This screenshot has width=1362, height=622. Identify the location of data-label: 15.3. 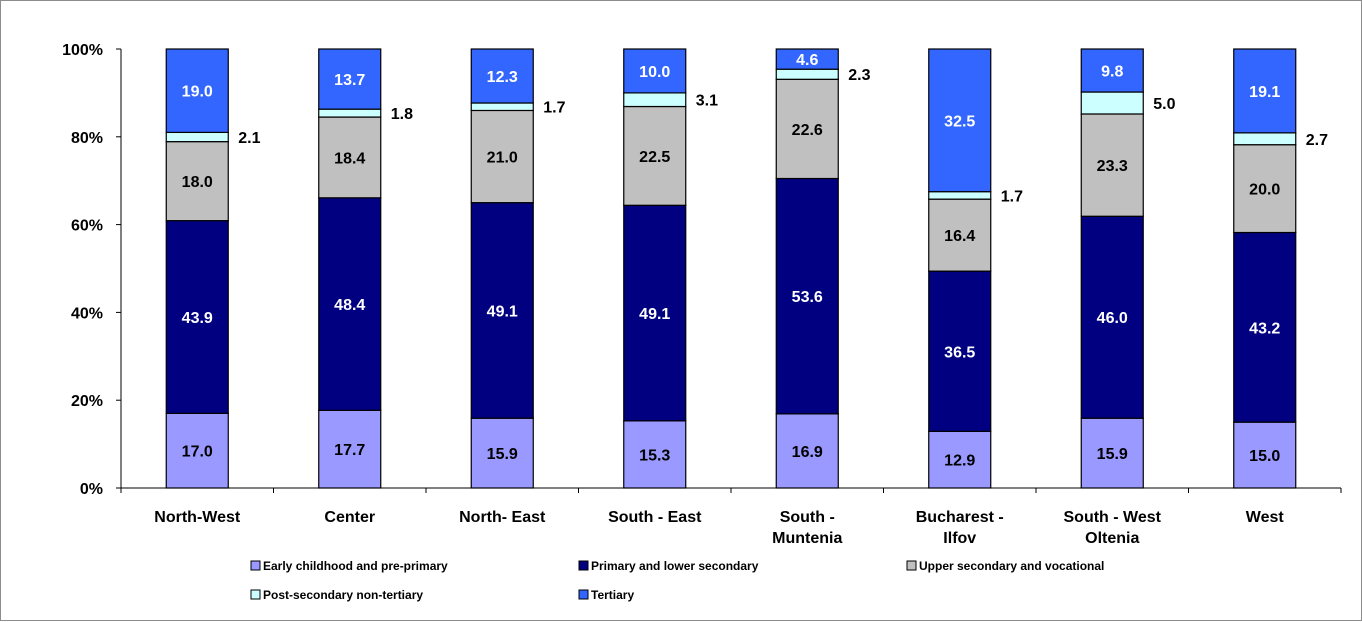
(654, 455).